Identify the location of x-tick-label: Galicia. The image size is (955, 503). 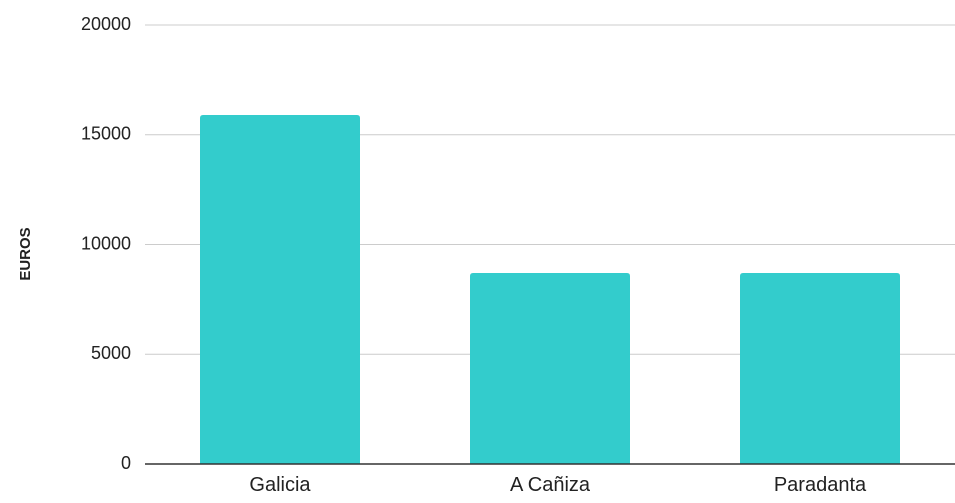
(280, 485).